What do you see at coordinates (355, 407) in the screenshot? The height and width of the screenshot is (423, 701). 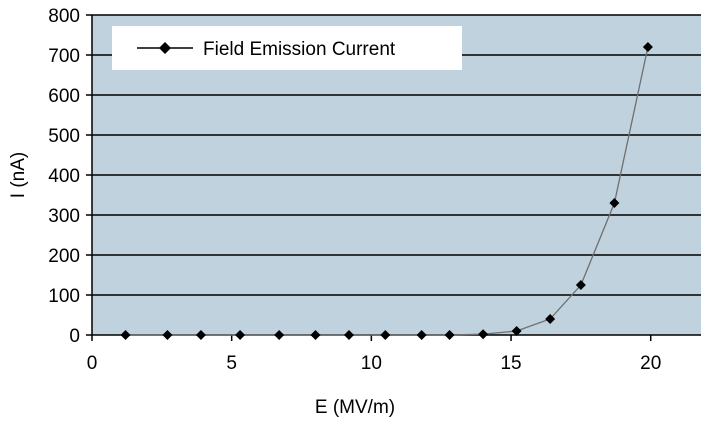 I see `x-axis-title: E (MV/m)` at bounding box center [355, 407].